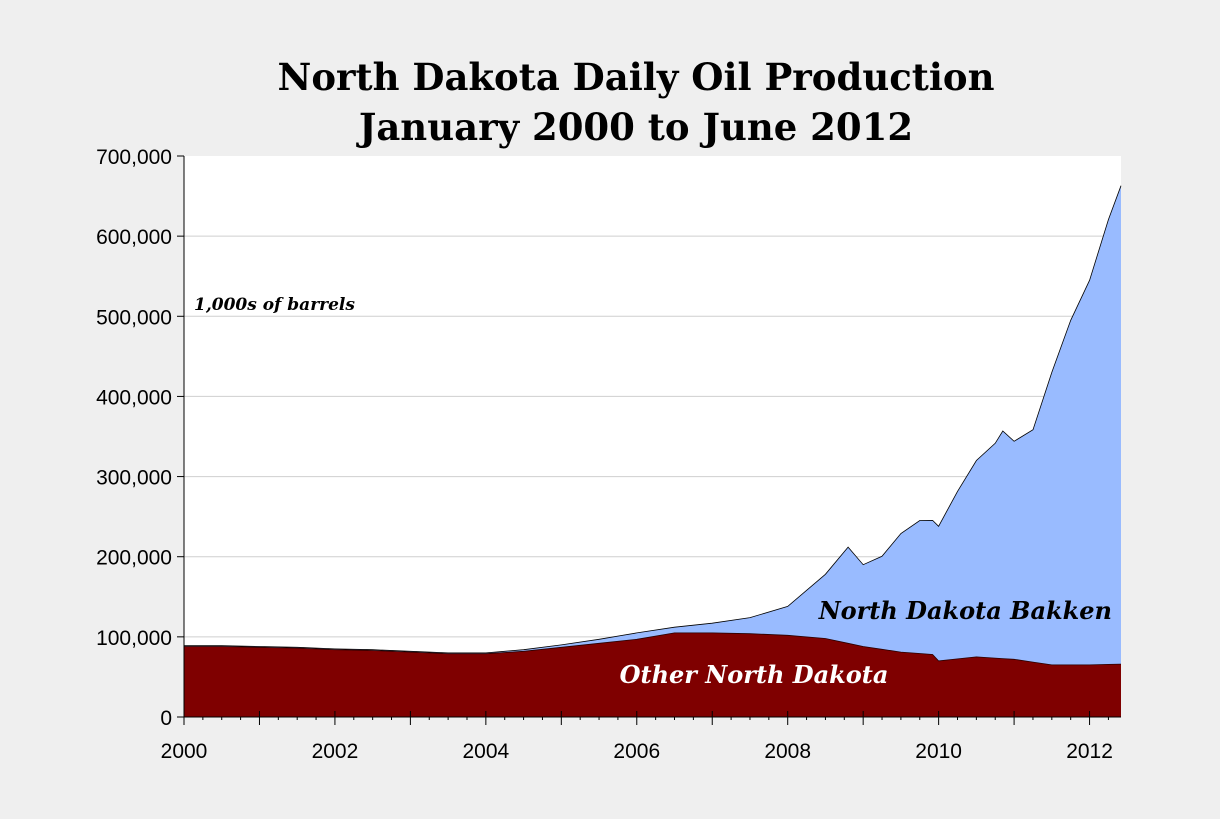 This screenshot has width=1220, height=819. What do you see at coordinates (653, 649) in the screenshot?
I see `line-other-top` at bounding box center [653, 649].